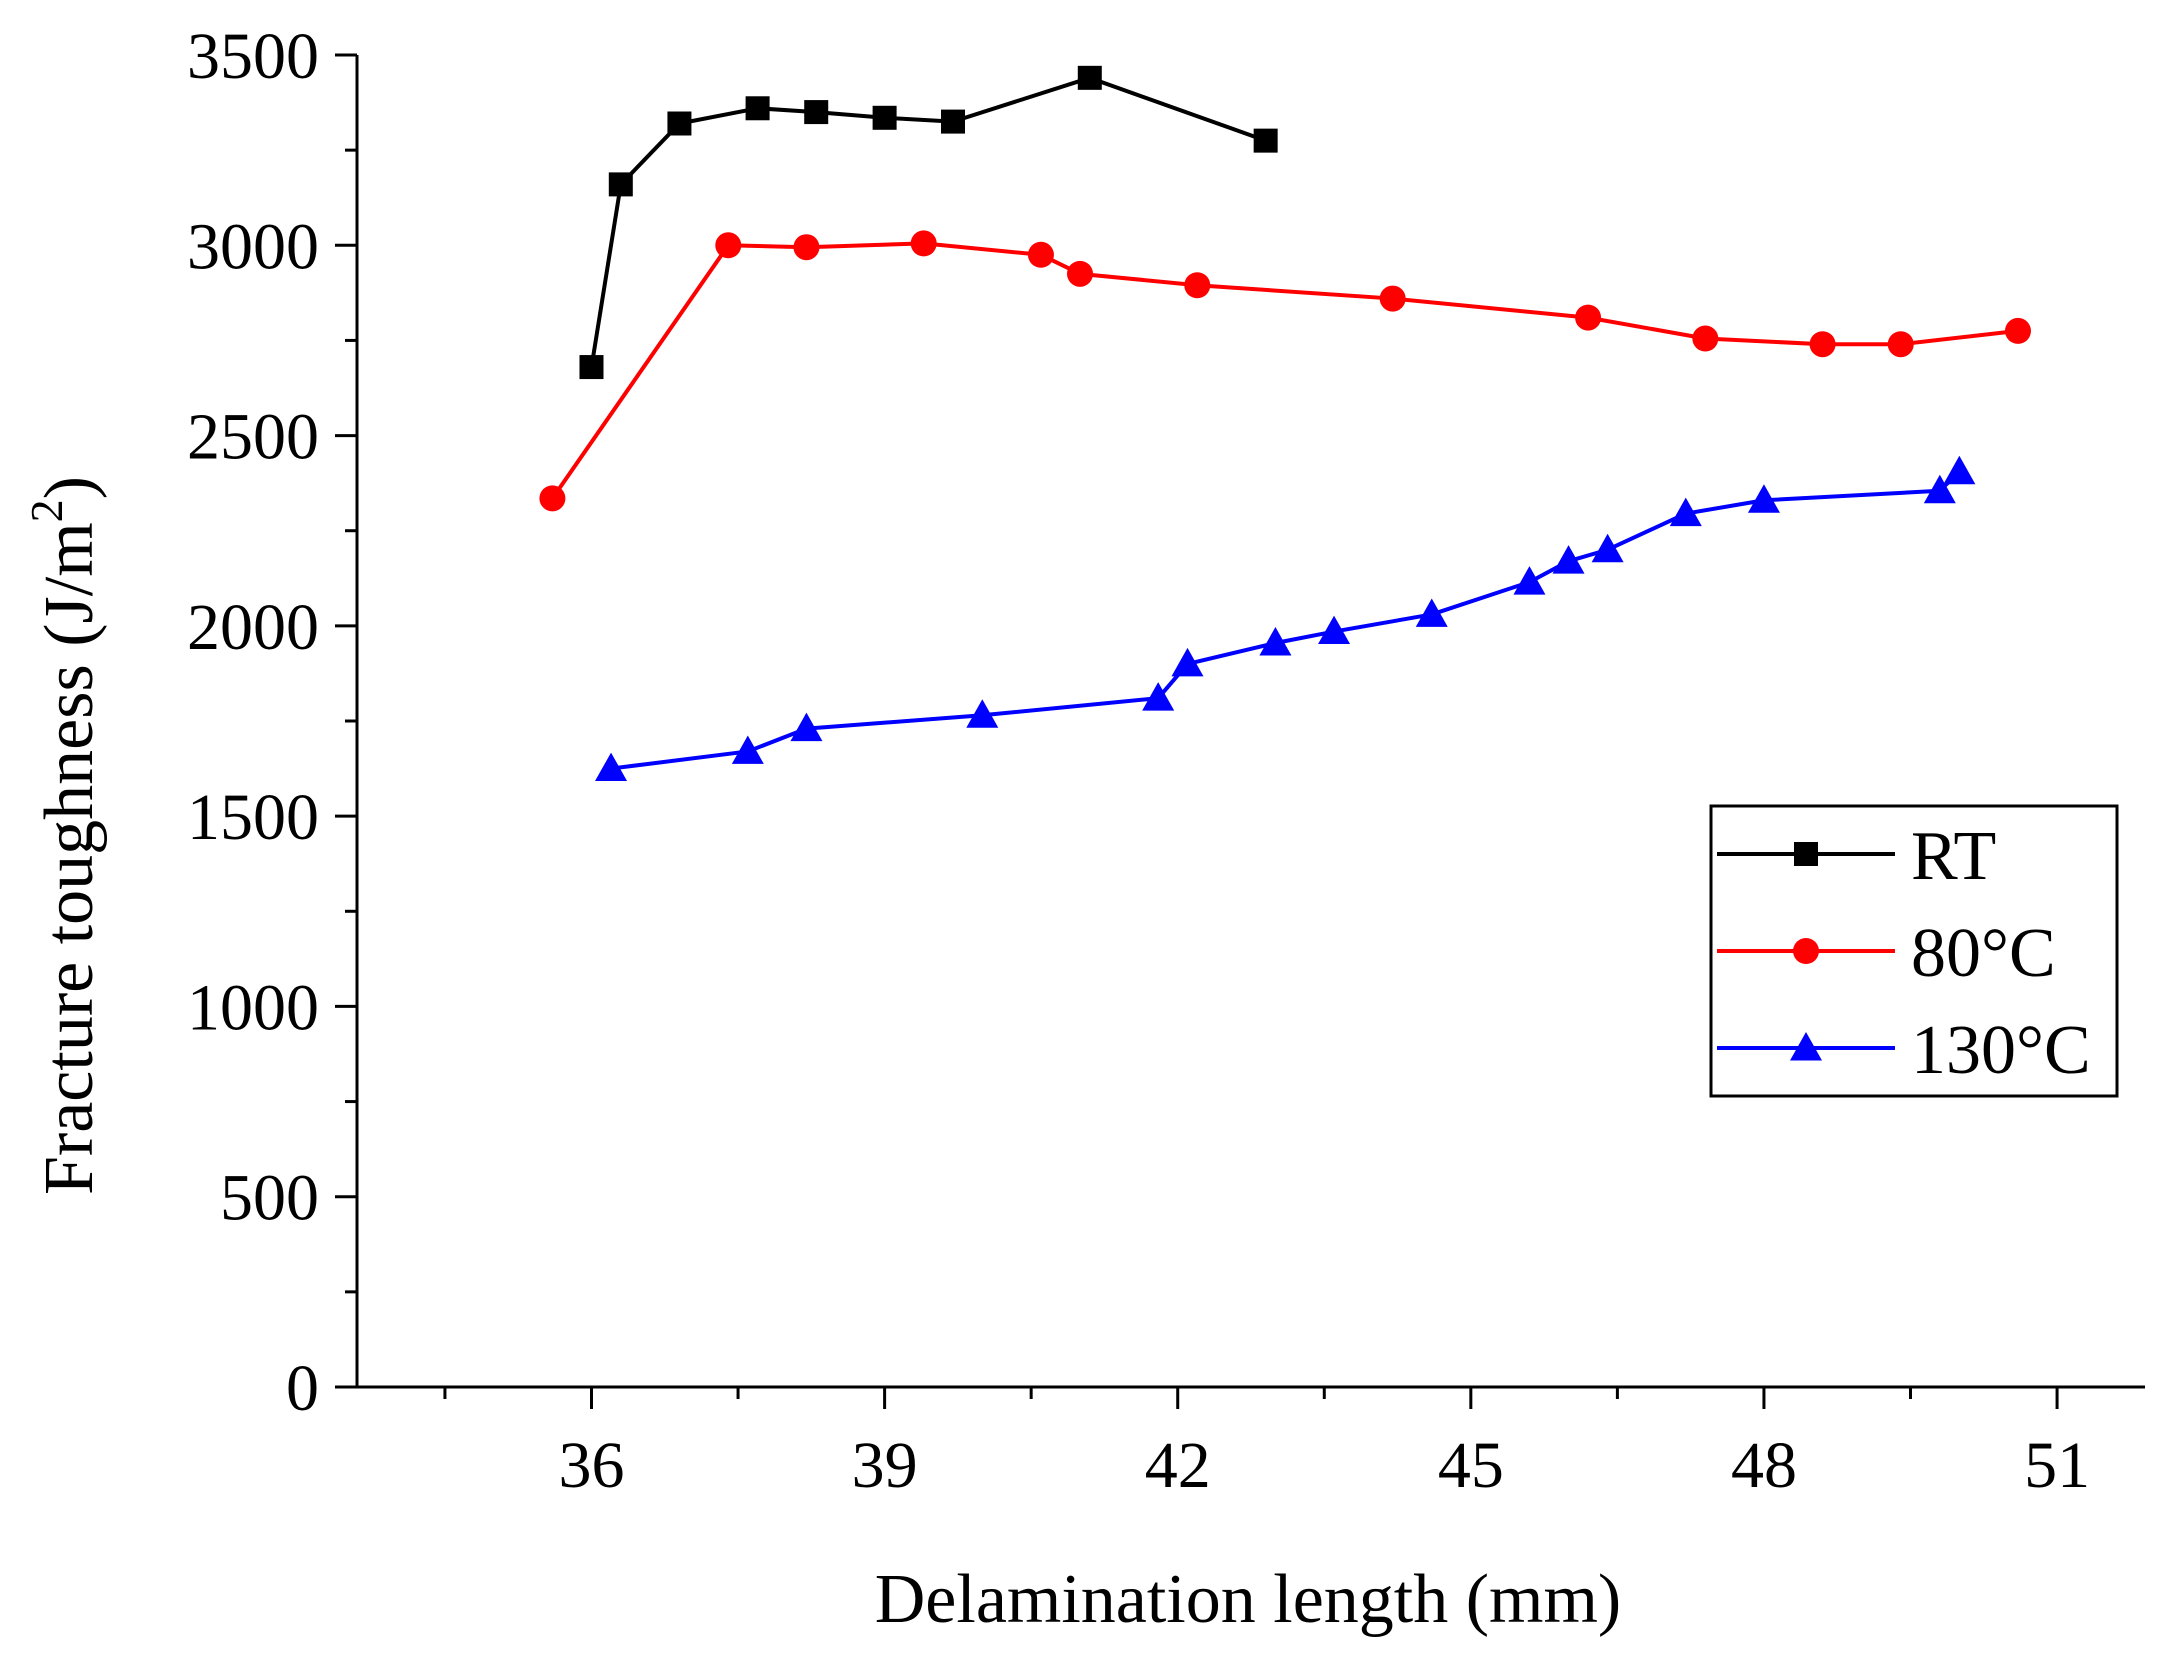 The height and width of the screenshot is (1664, 2157). What do you see at coordinates (1471, 1465) in the screenshot?
I see `x-tick-label: 45` at bounding box center [1471, 1465].